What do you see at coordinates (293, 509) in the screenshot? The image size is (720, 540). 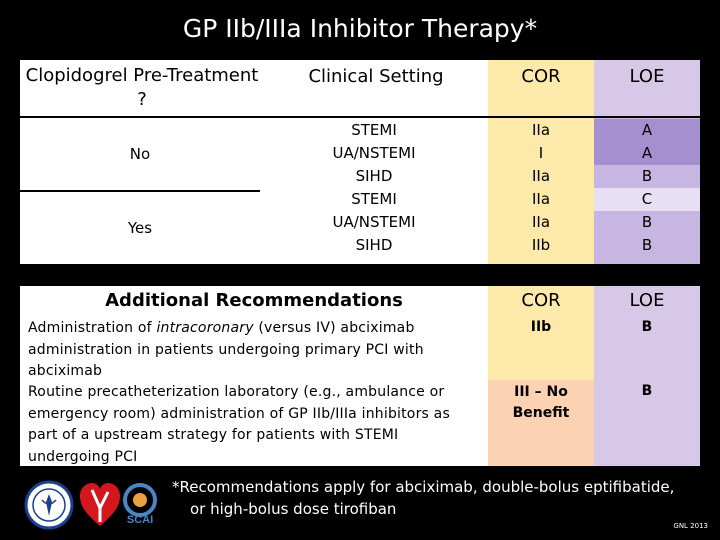 I see `footnote-line: or high-bolus dose tirofiban` at bounding box center [293, 509].